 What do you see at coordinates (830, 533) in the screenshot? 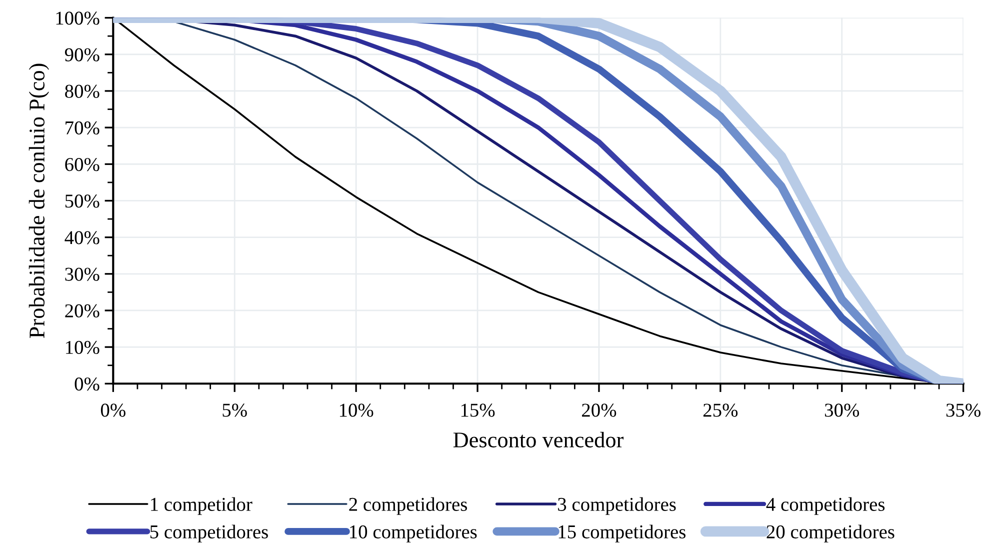
I see `legend-label: 20 competidores` at bounding box center [830, 533].